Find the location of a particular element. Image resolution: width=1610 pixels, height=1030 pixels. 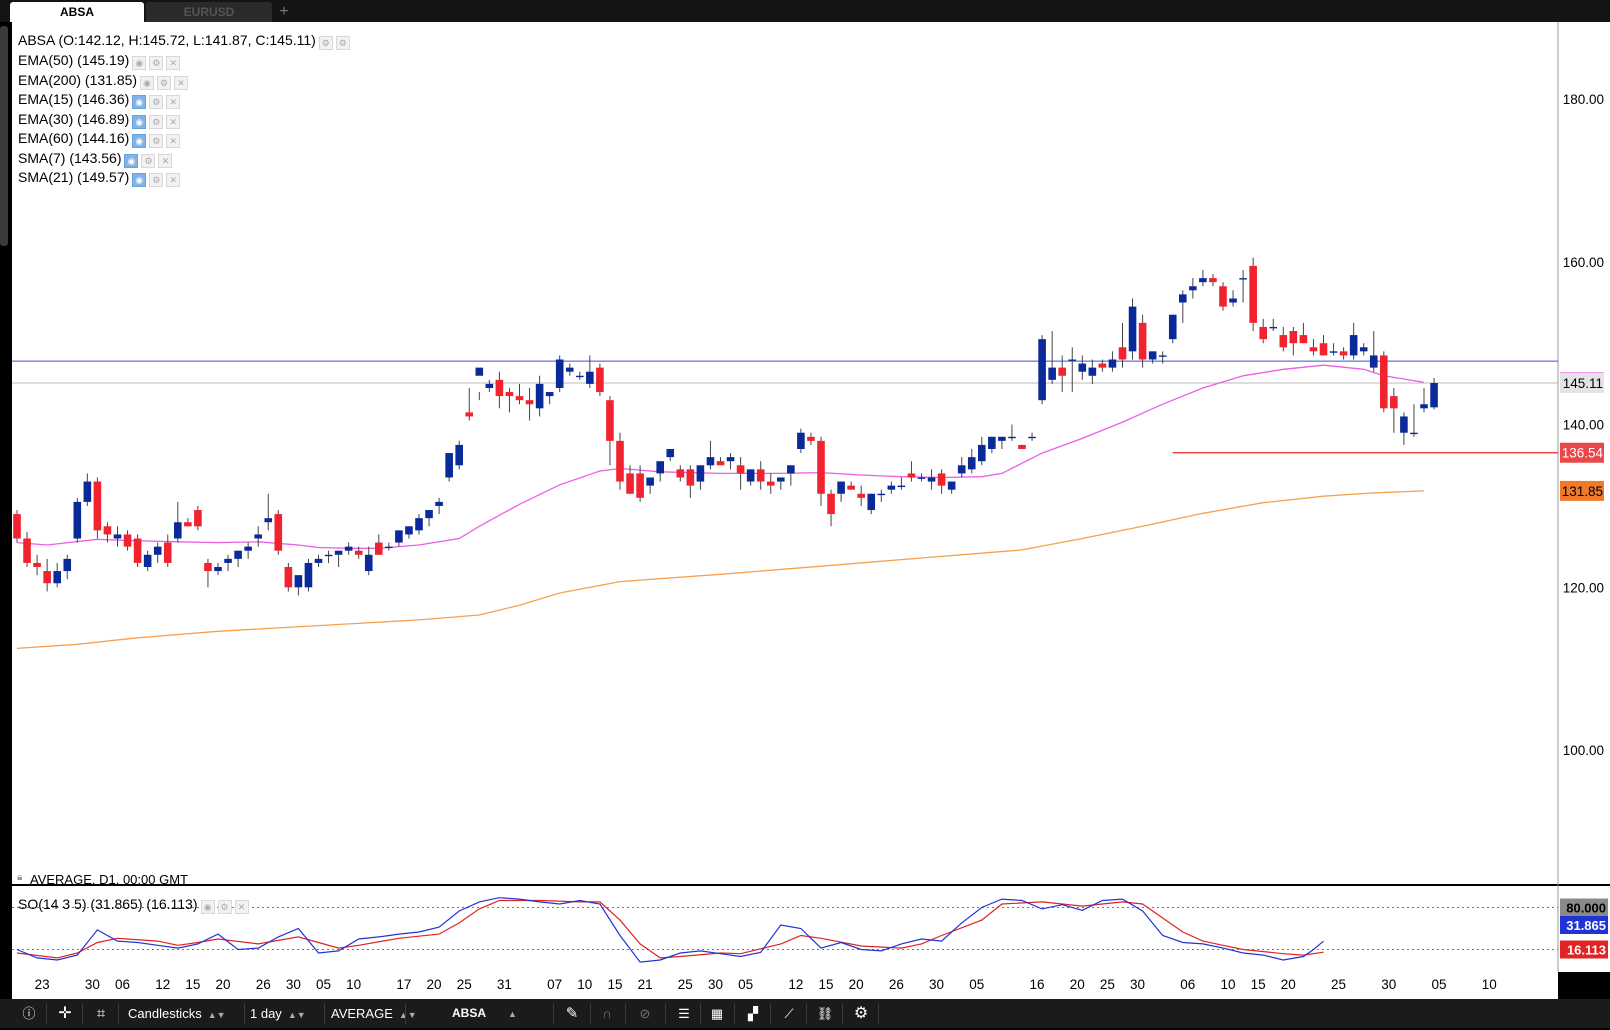

symbol-select: ABSA ▲ is located at coordinates (497, 1013).